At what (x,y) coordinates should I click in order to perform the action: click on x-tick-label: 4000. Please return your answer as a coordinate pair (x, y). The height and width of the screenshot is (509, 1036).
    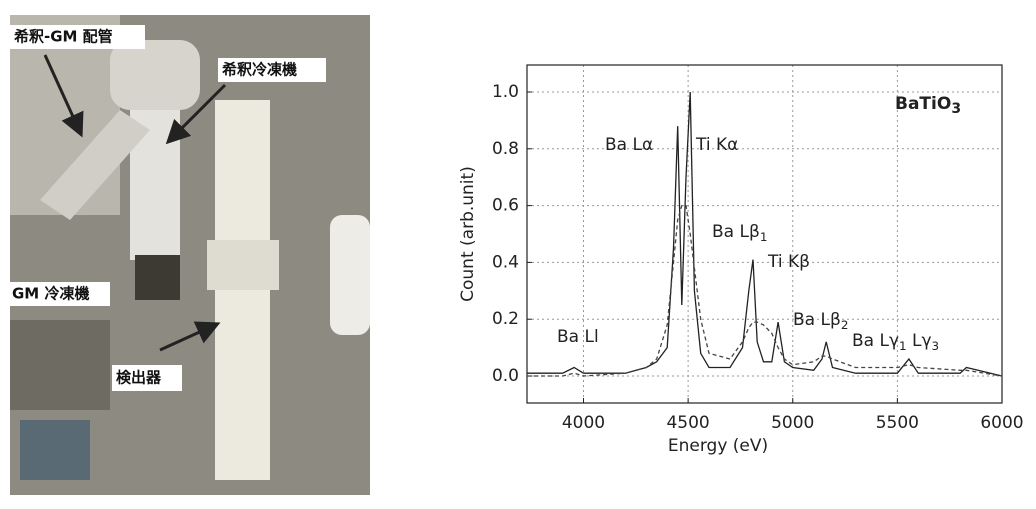
    Looking at the image, I should click on (583, 423).